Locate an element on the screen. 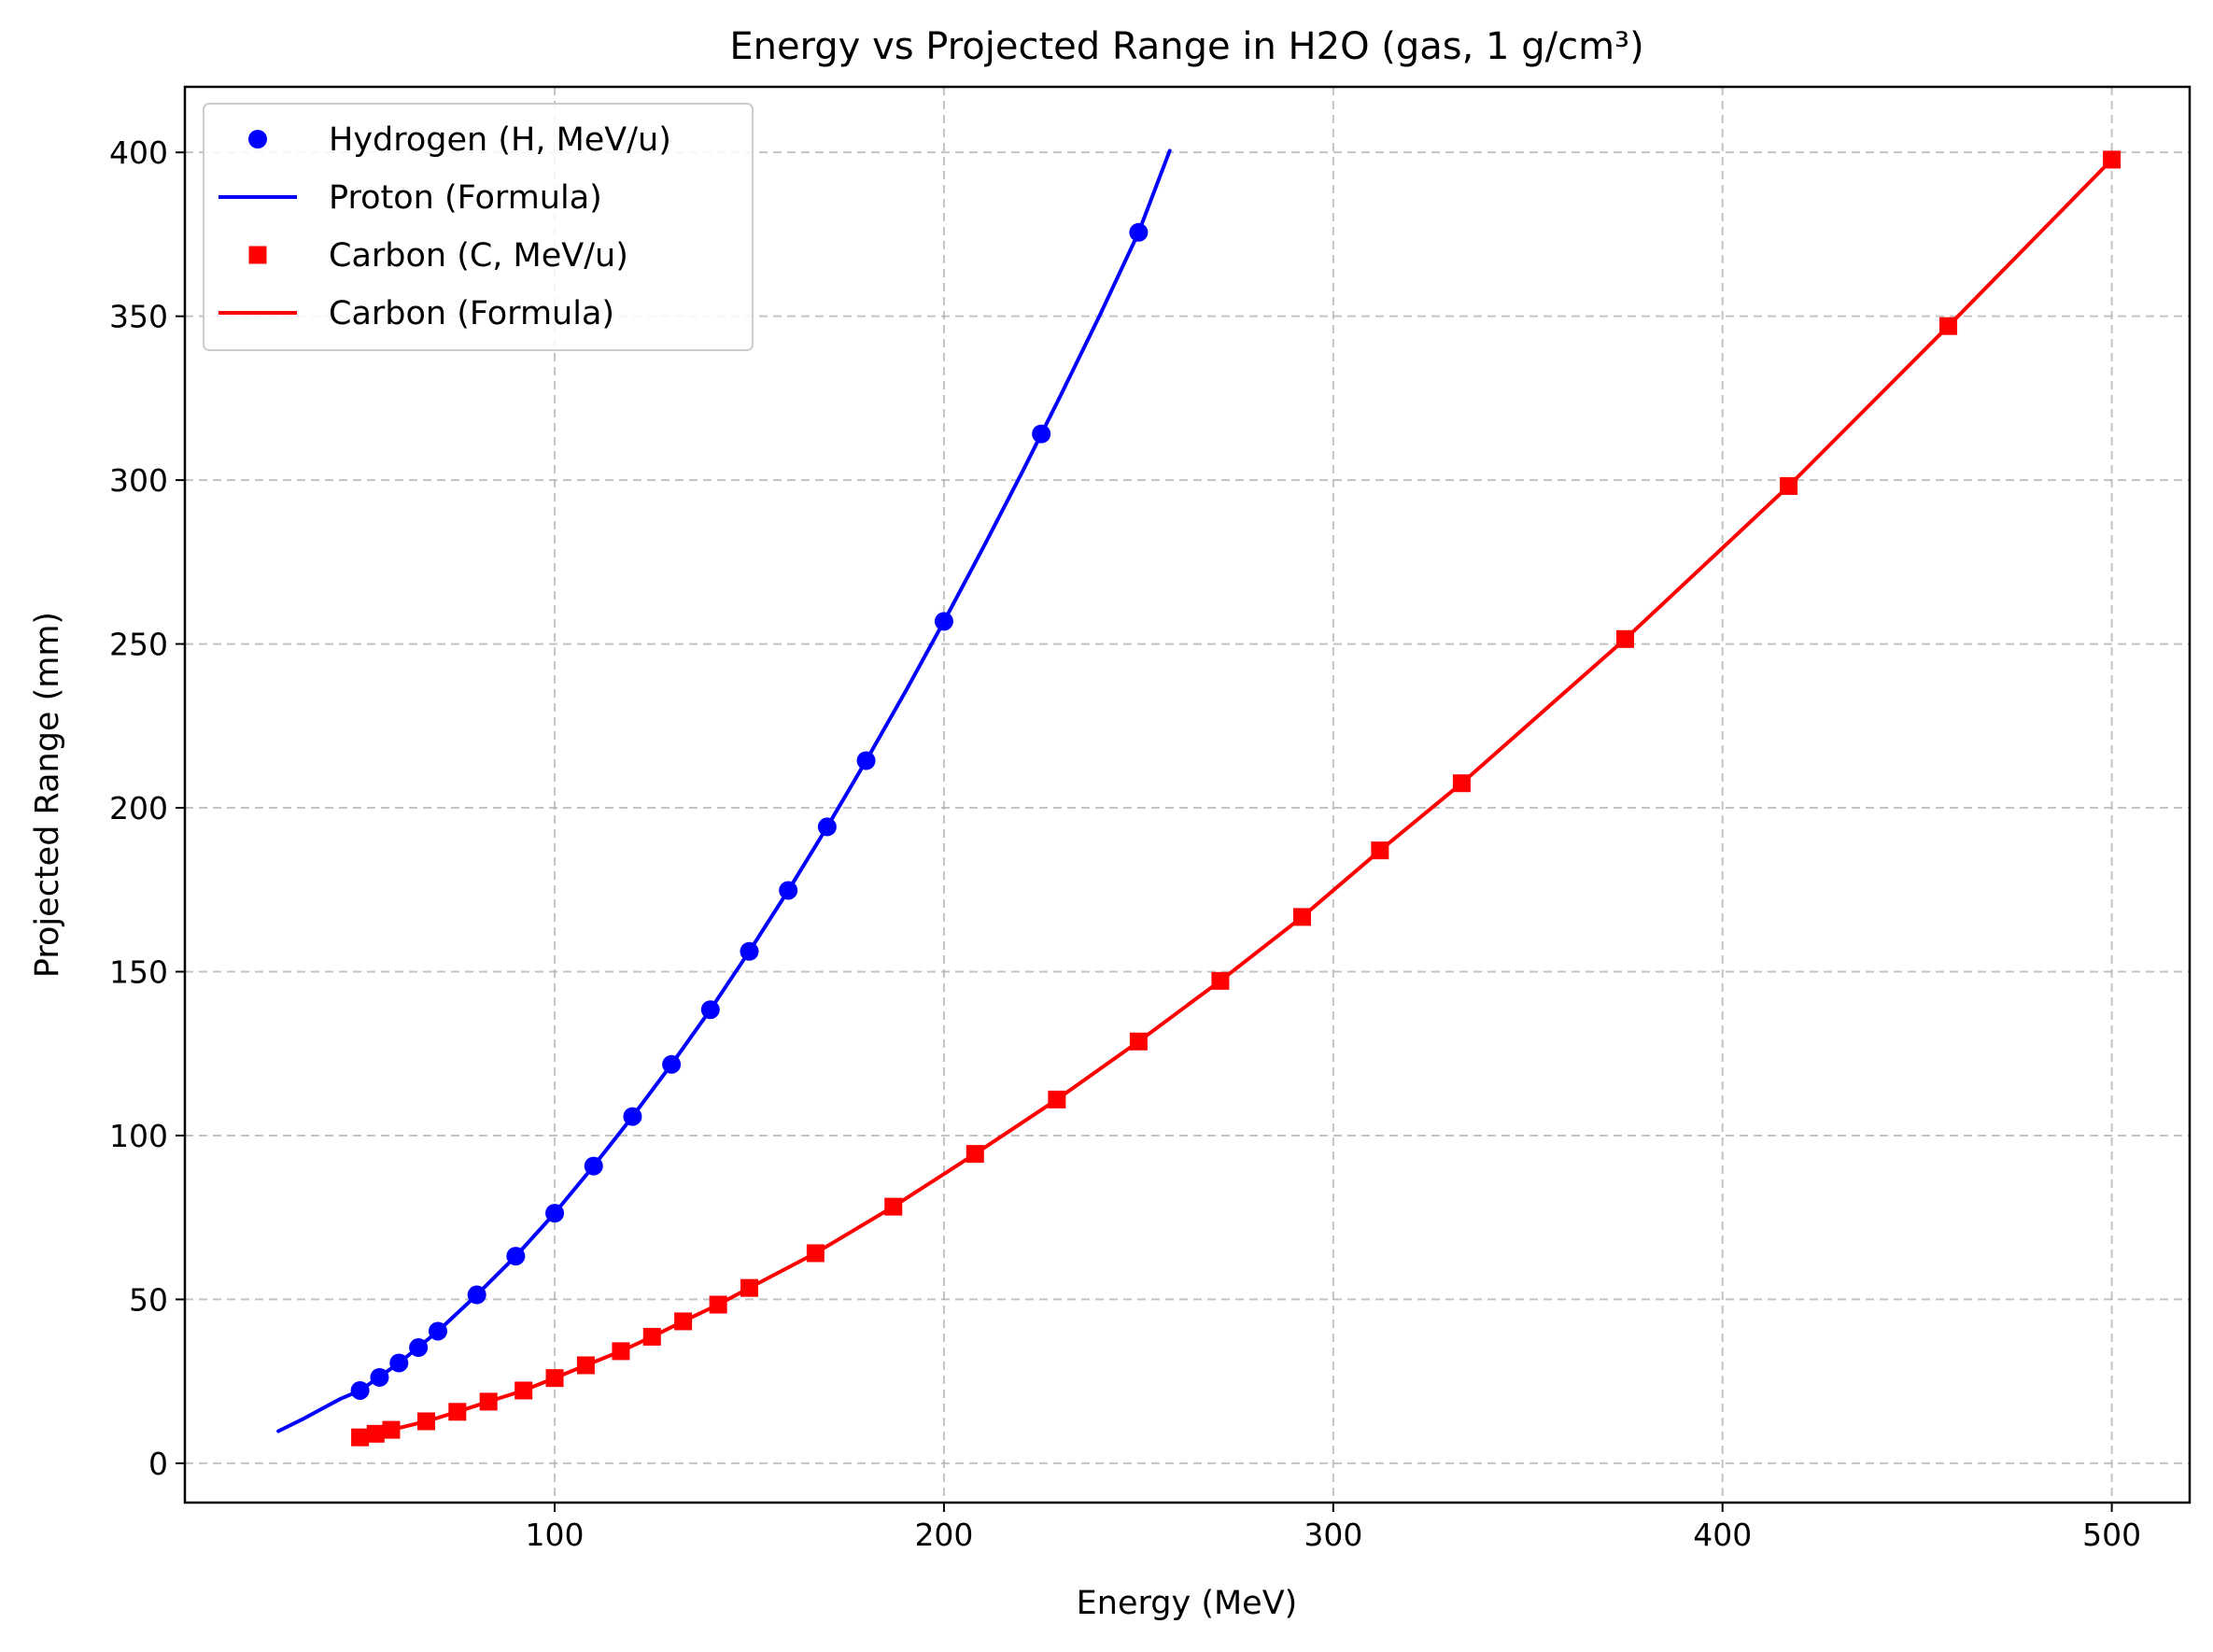 The width and height of the screenshot is (2213, 1652). y-tick-label: 300 is located at coordinates (139, 480).